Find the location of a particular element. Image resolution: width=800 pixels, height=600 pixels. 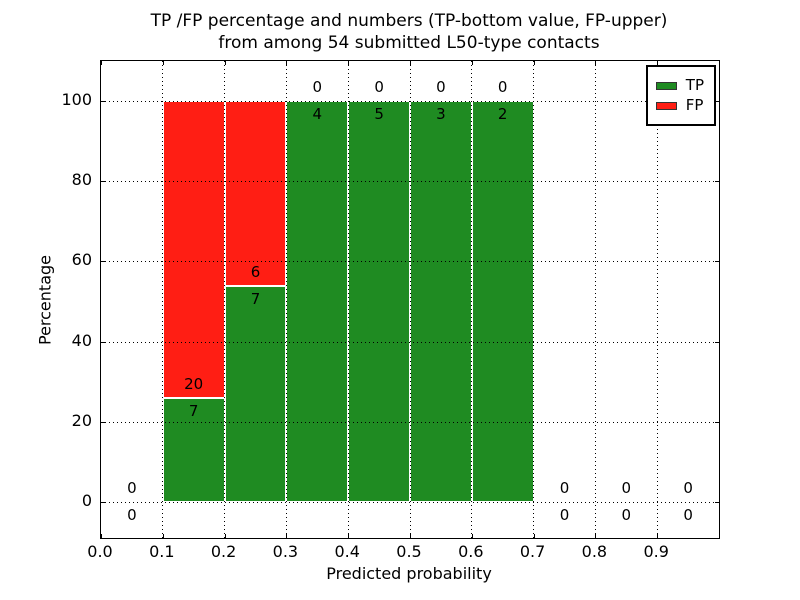

x-tick-label: 0.2 is located at coordinates (223, 551).